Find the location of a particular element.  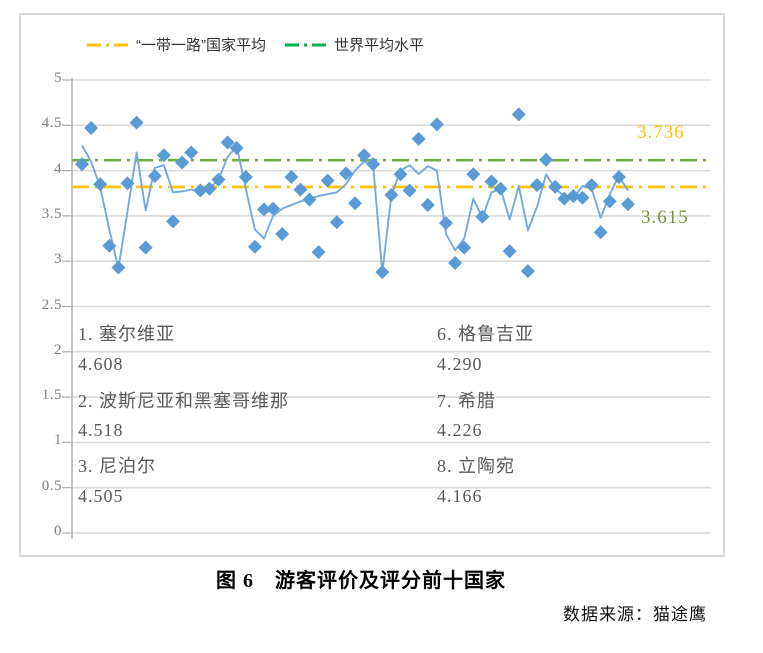

data-source: 数据来源：猫途鹰 is located at coordinates (635, 614).